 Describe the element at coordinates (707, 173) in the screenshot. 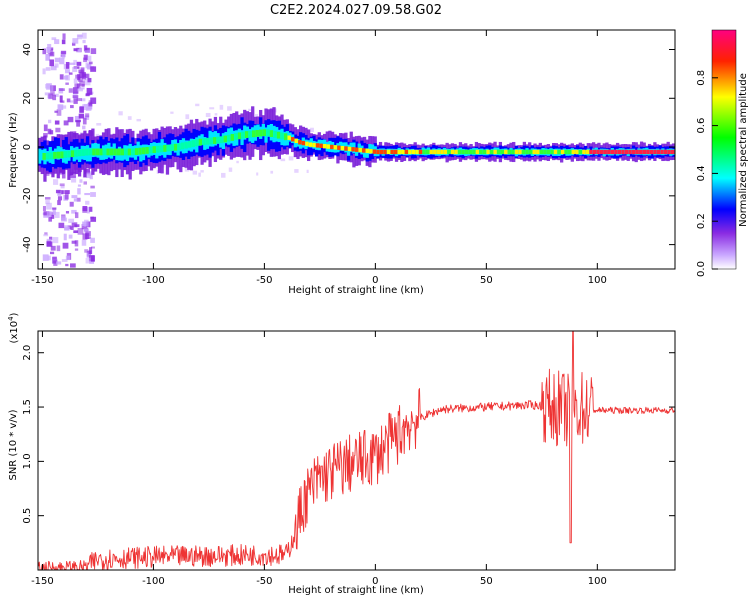

I see `colorbar-ticks: 0.0 0.2 0.4 0.6 0.8` at that location.